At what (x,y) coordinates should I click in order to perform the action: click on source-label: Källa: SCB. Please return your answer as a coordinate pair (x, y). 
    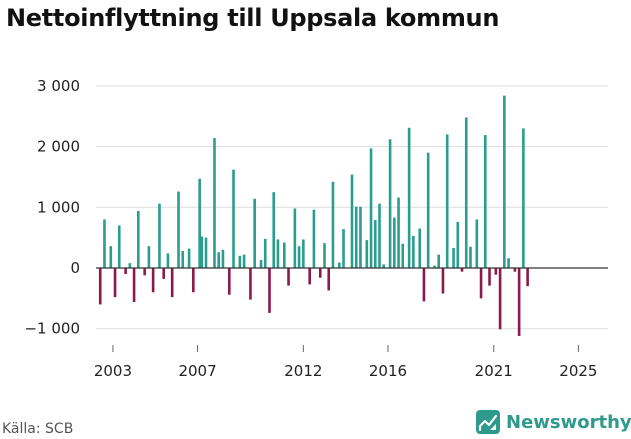
    Looking at the image, I should click on (38, 429).